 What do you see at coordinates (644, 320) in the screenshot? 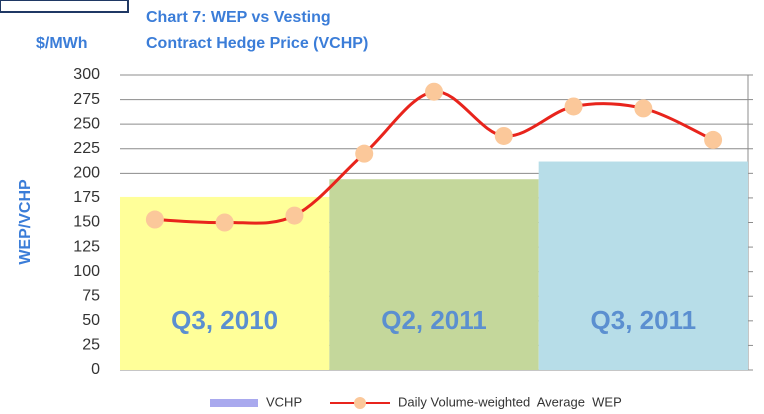
I see `bar-label: Q3, 2011` at bounding box center [644, 320].